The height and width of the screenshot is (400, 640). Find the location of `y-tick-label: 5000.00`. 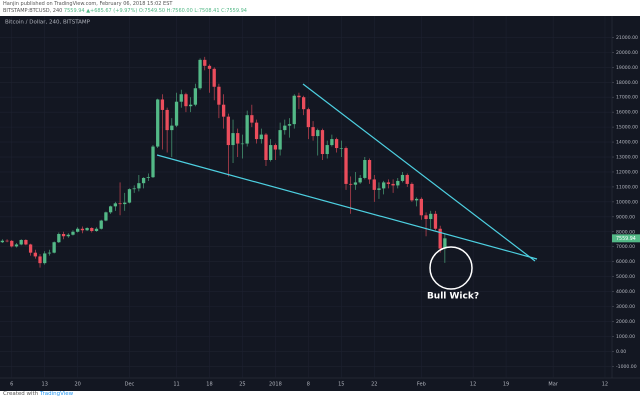

y-tick-label: 5000.00 is located at coordinates (625, 277).